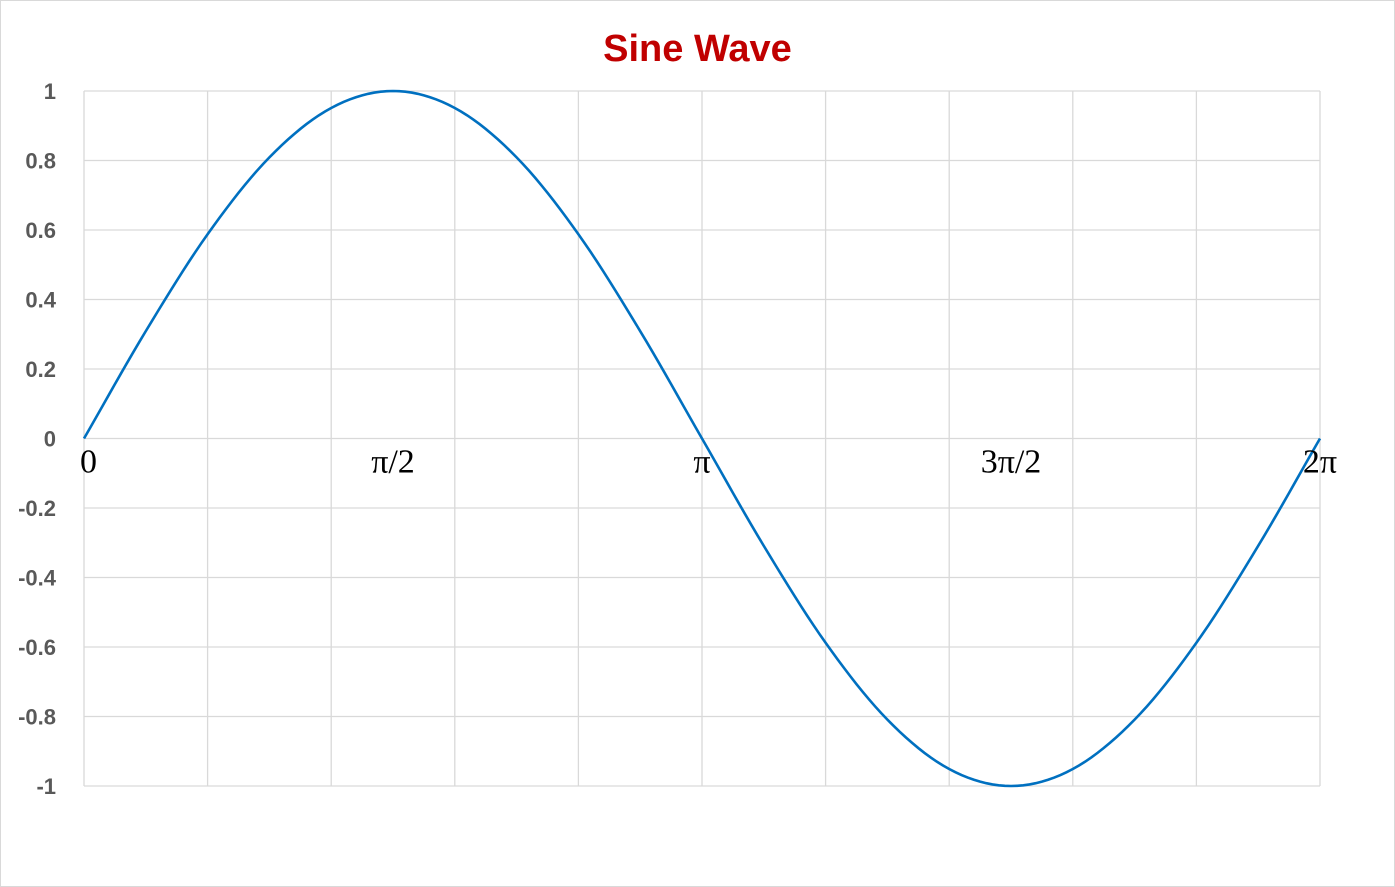 The image size is (1395, 887). I want to click on y-tick-label: -0.2, so click(37, 508).